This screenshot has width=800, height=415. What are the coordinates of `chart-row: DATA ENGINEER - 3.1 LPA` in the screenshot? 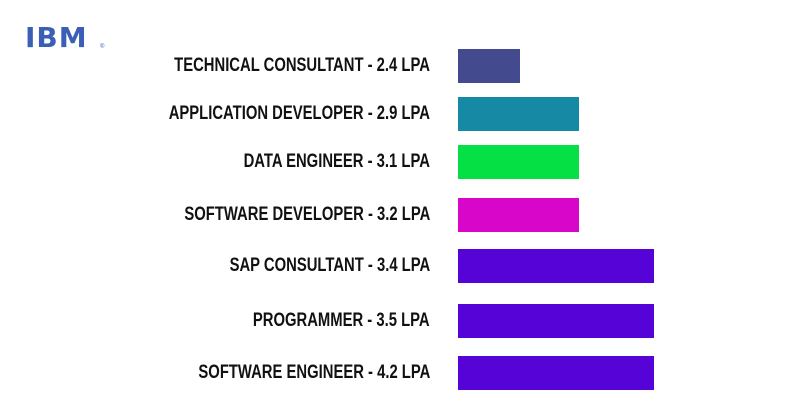 It's located at (400, 162).